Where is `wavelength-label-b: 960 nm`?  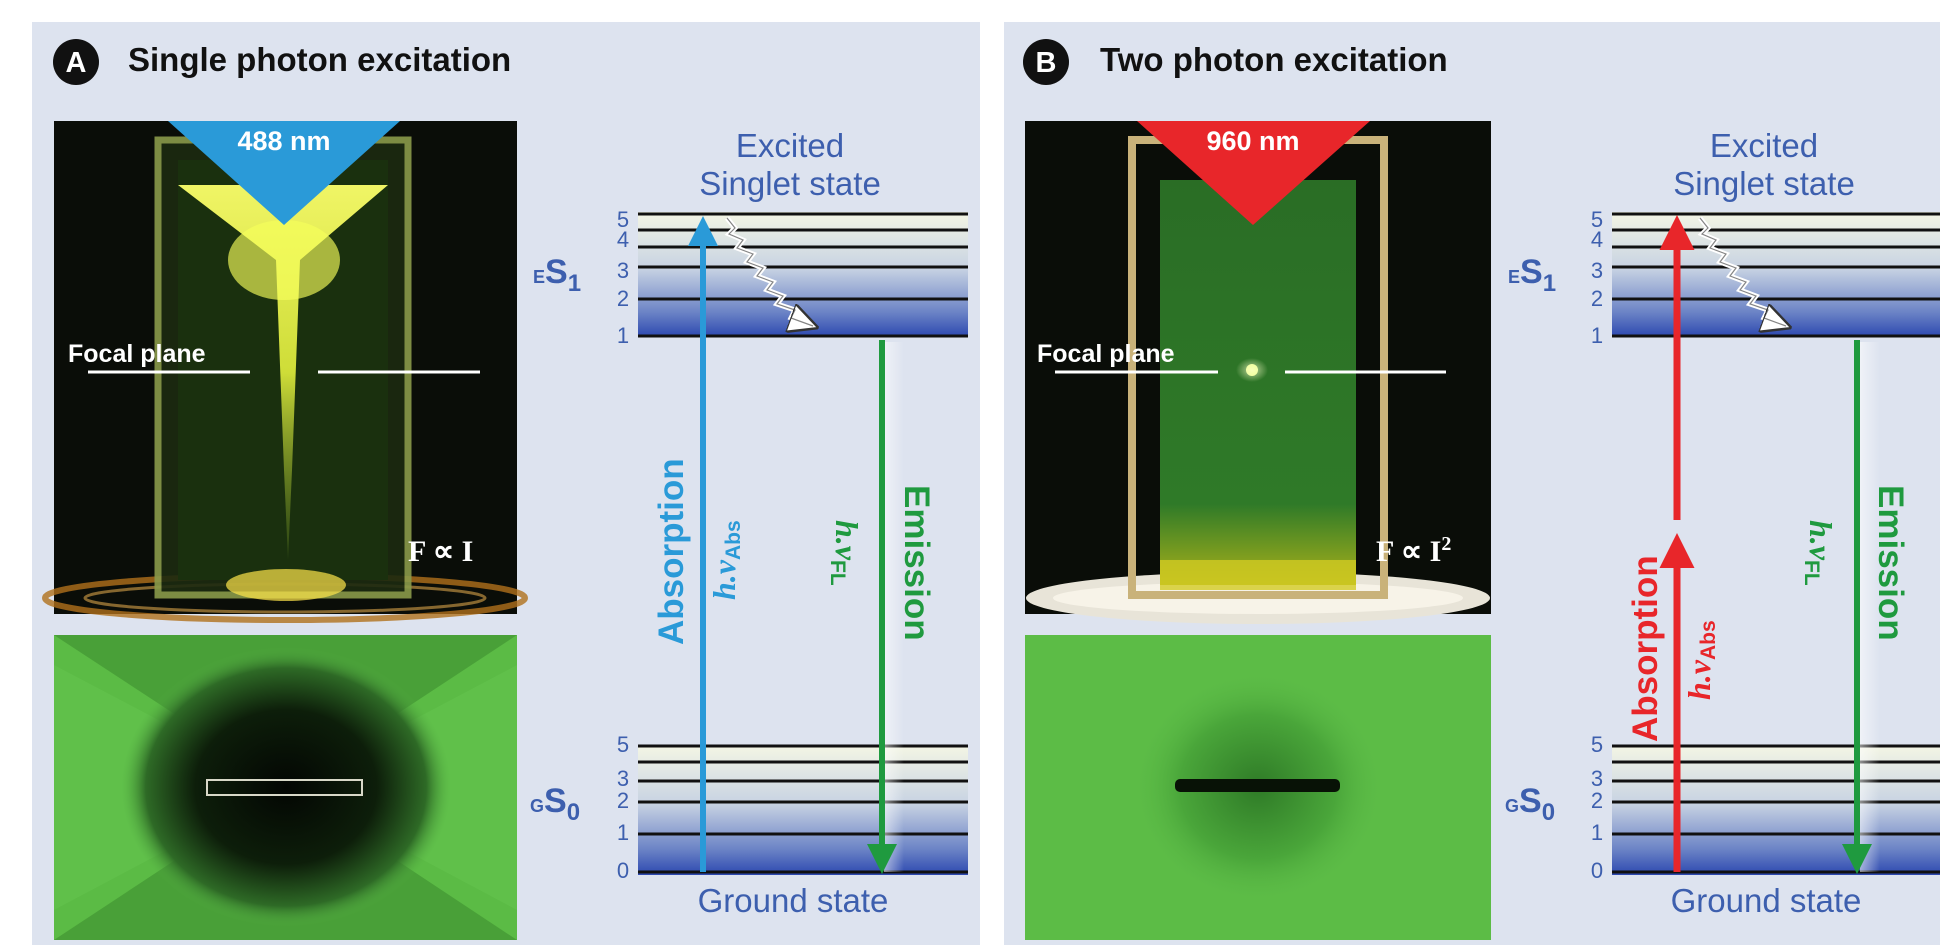
wavelength-label-b: 960 nm is located at coordinates (1252, 141).